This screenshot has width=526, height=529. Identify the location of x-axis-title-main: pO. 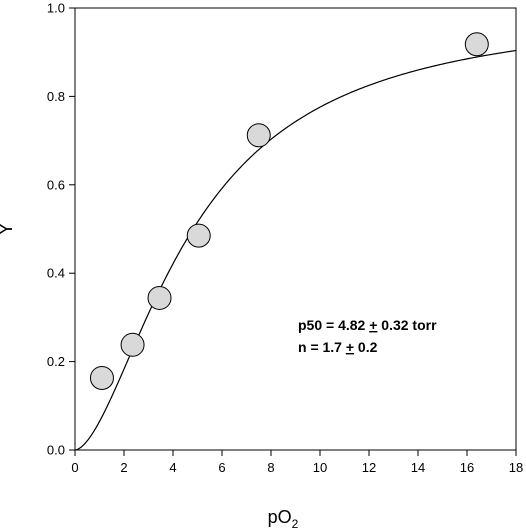
(280, 517).